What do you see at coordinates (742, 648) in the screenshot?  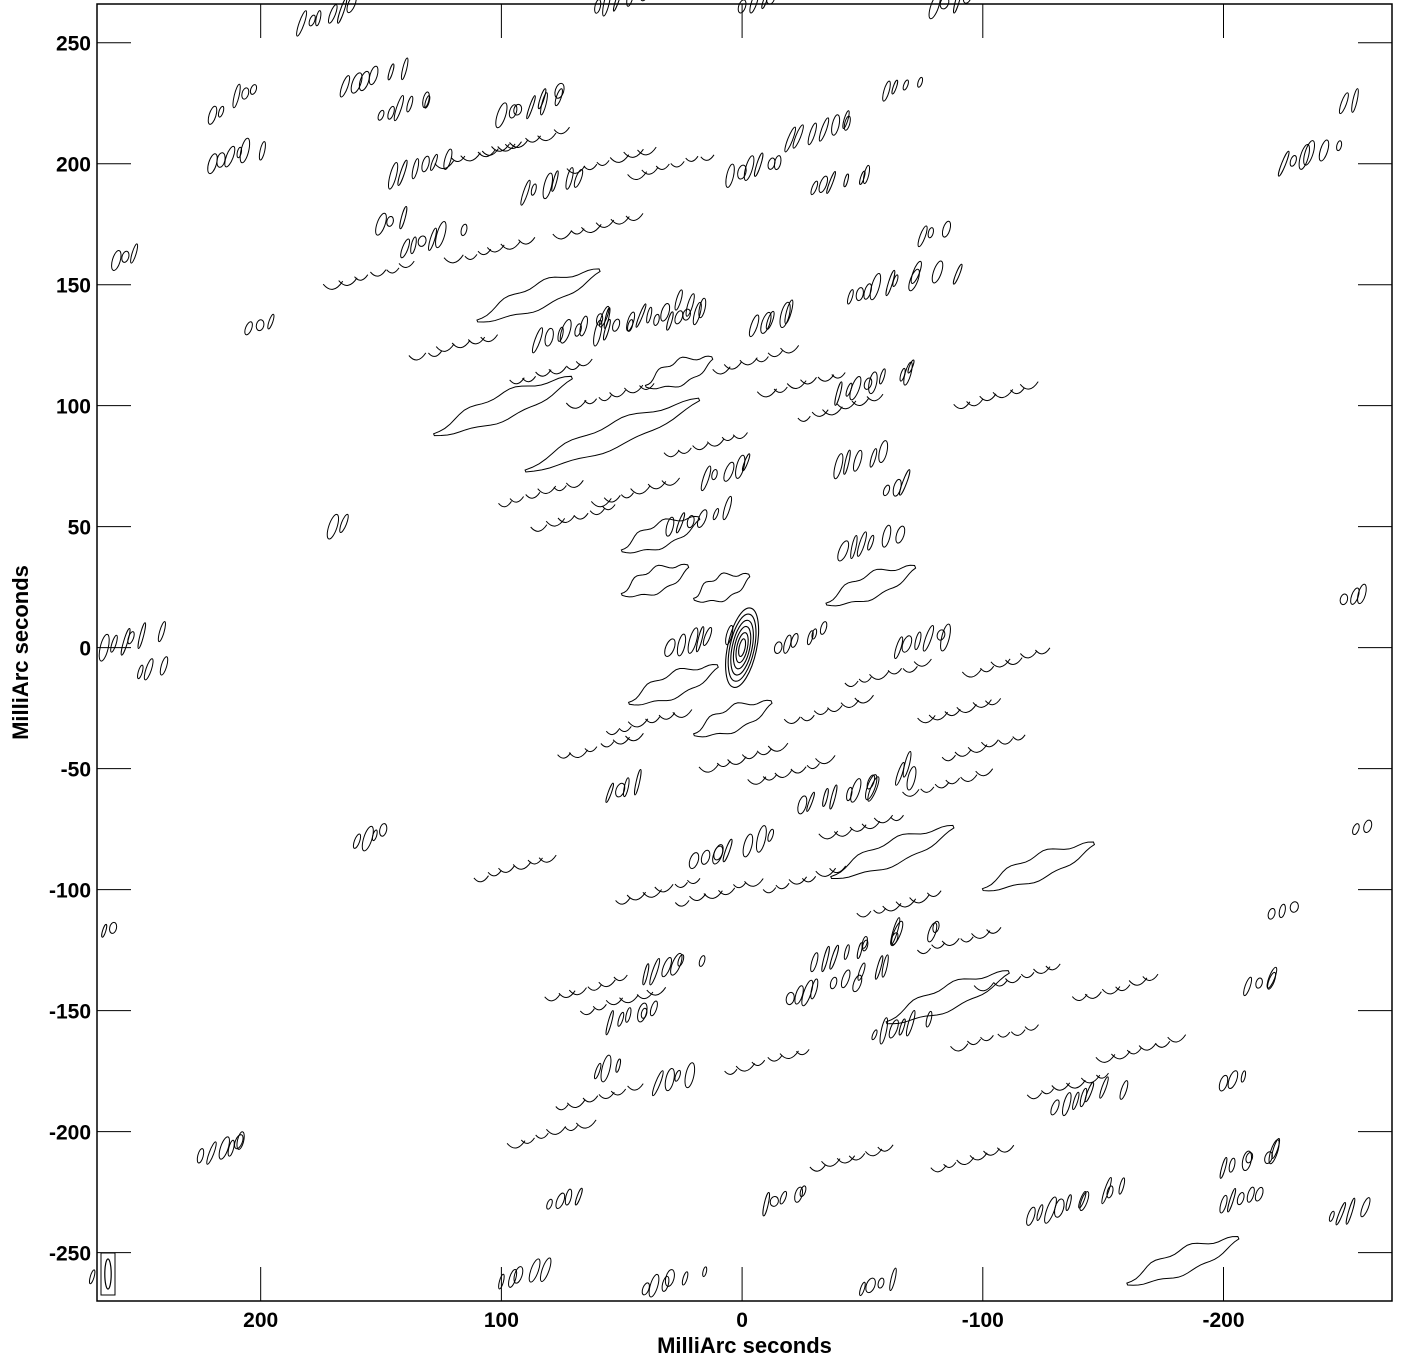 I see `core-contour` at bounding box center [742, 648].